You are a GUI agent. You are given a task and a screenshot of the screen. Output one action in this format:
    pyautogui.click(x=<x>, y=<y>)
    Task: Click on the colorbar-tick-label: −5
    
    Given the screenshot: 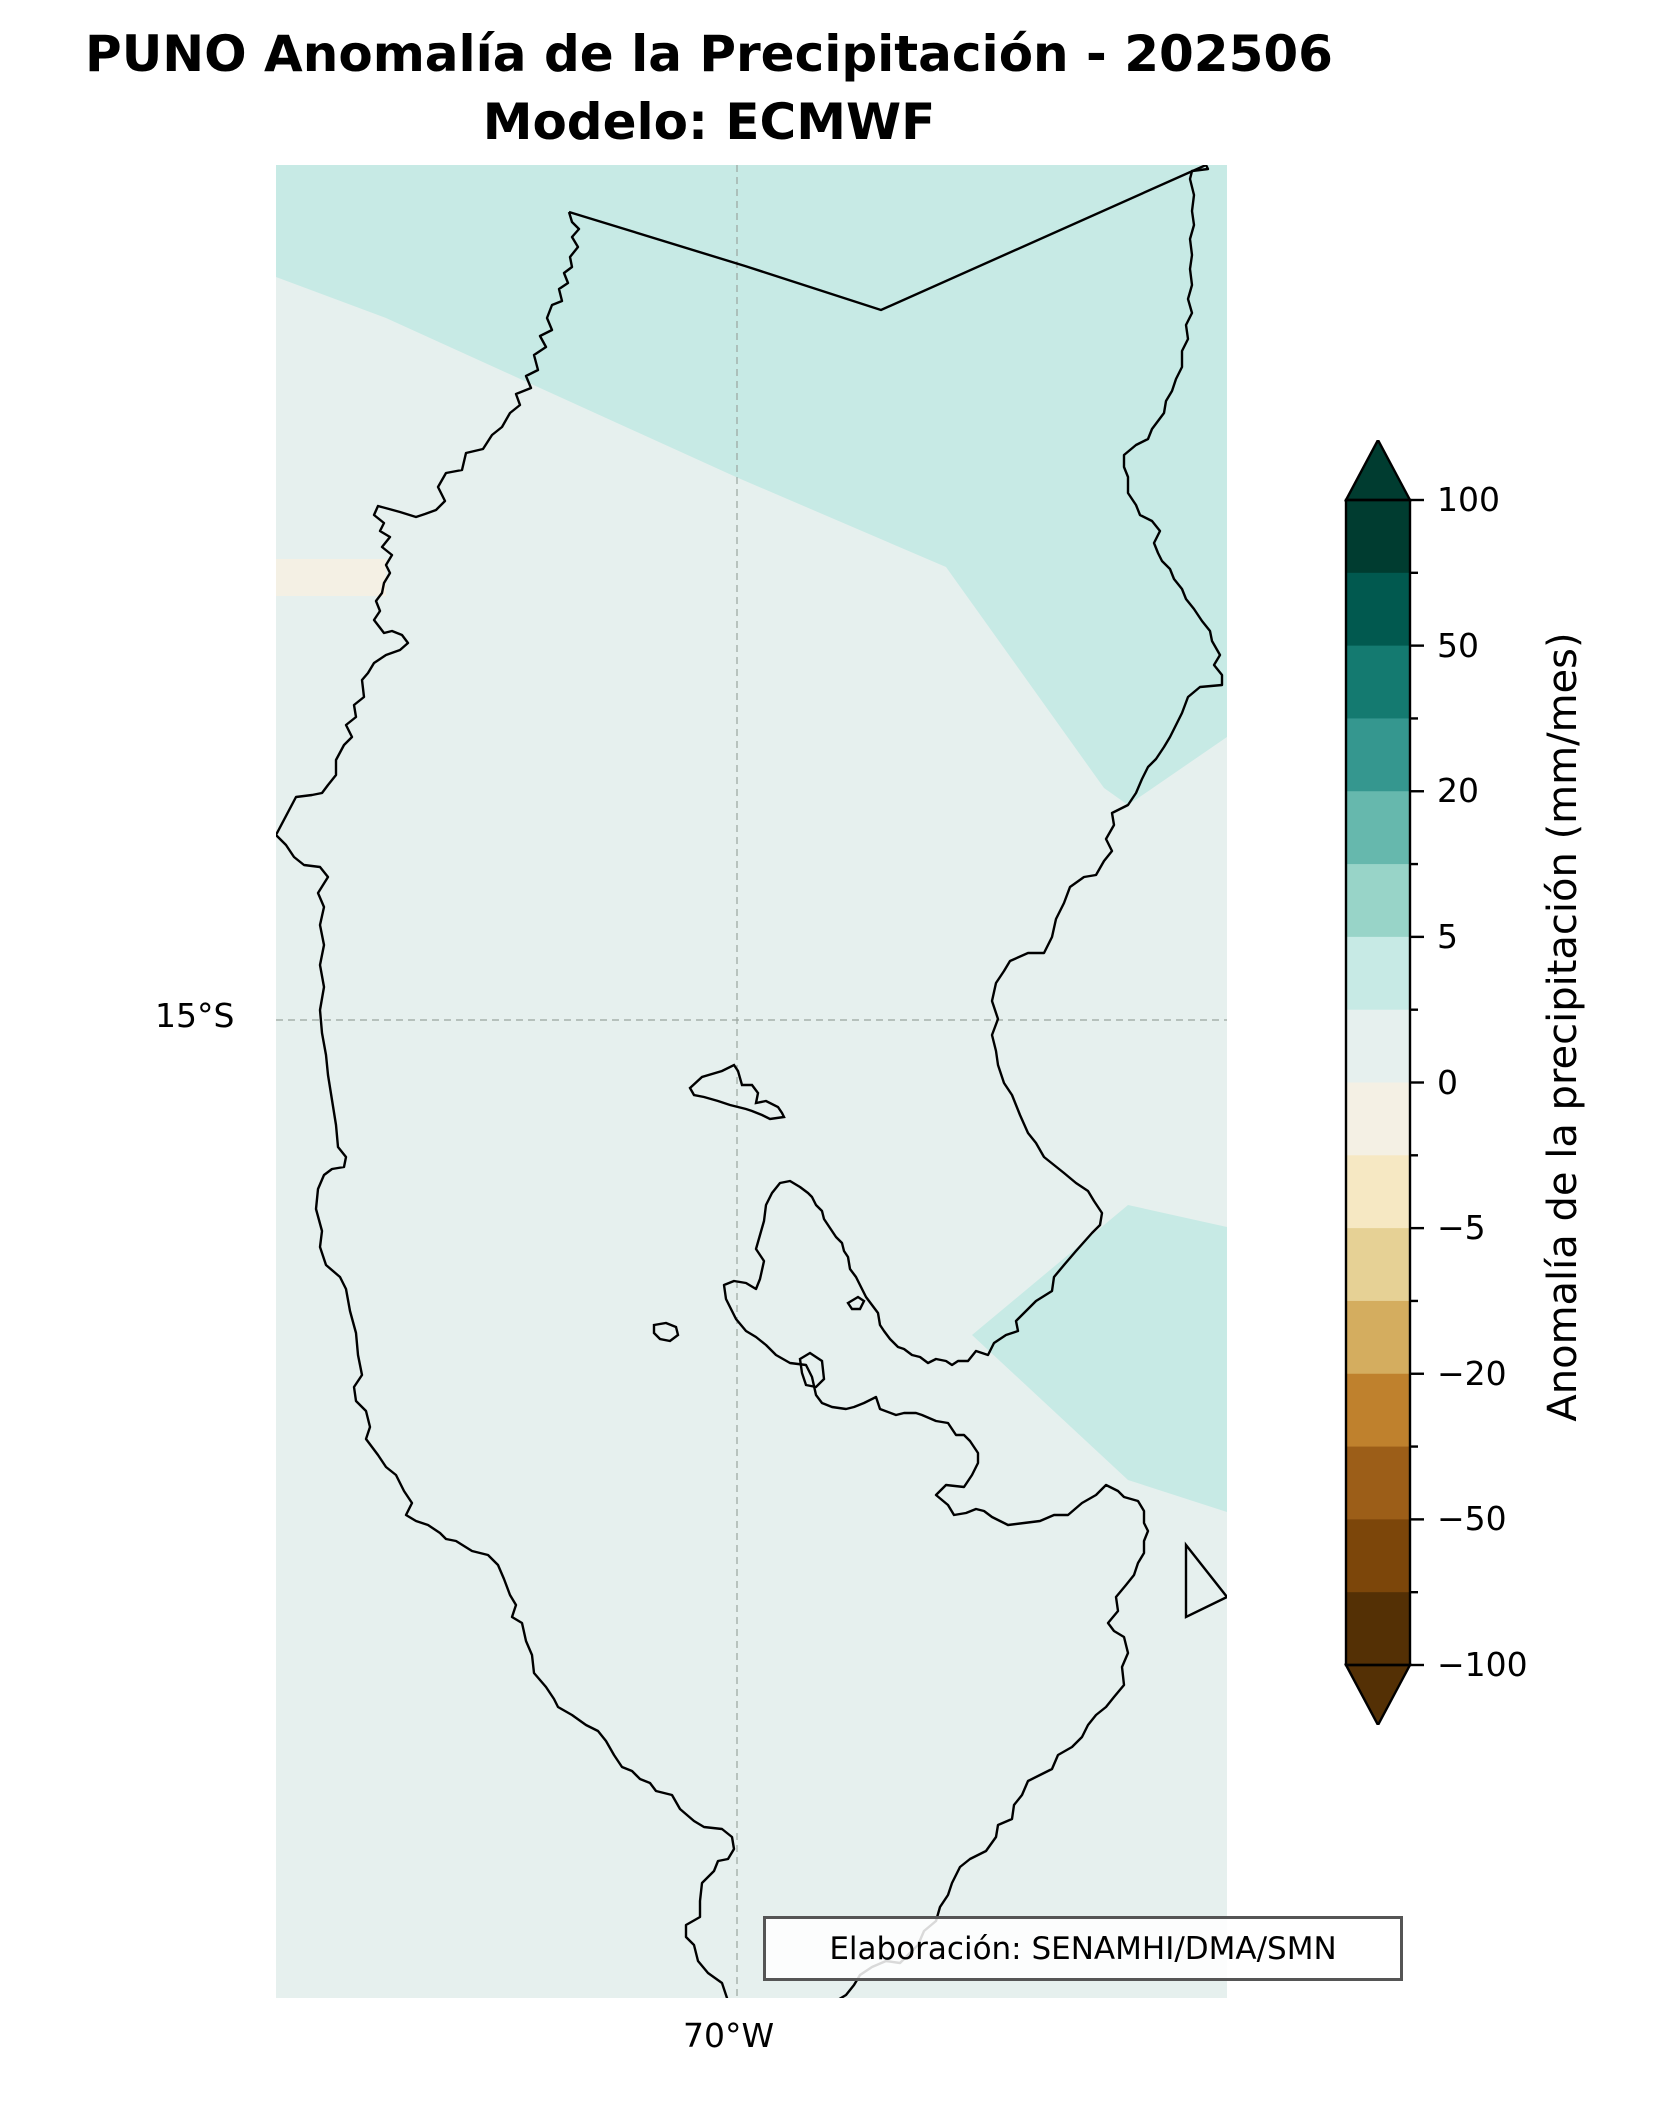 What is the action you would take?
    pyautogui.click(x=1461, y=1228)
    